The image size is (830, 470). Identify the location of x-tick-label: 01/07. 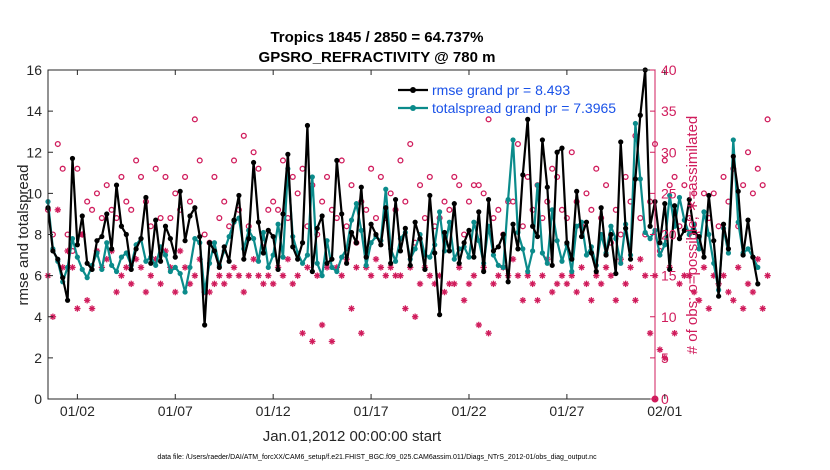
(175, 411).